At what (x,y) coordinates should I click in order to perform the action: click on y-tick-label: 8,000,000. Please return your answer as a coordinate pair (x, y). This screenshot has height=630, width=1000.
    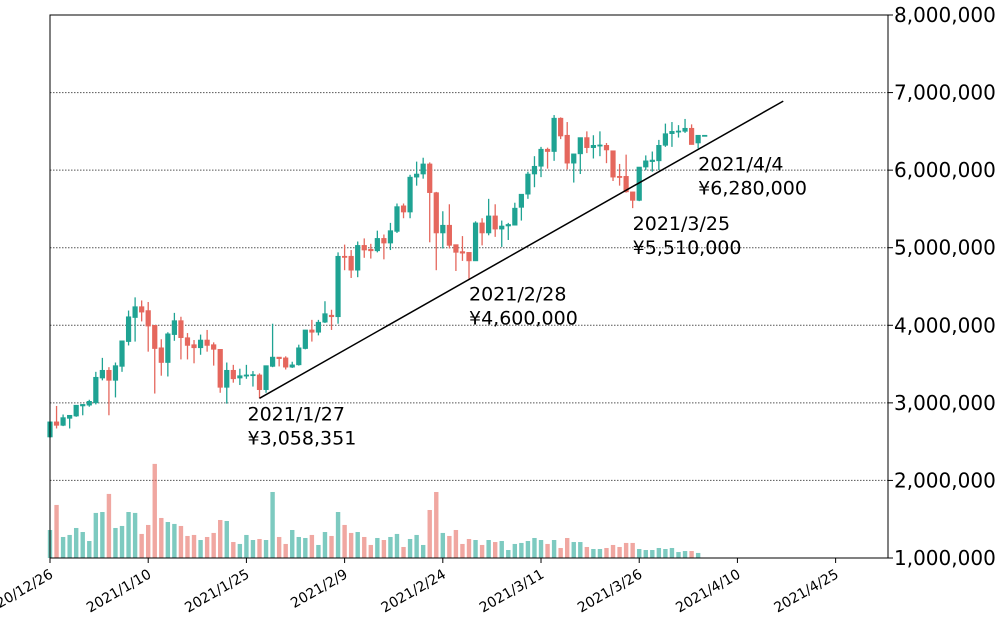
    Looking at the image, I should click on (945, 15).